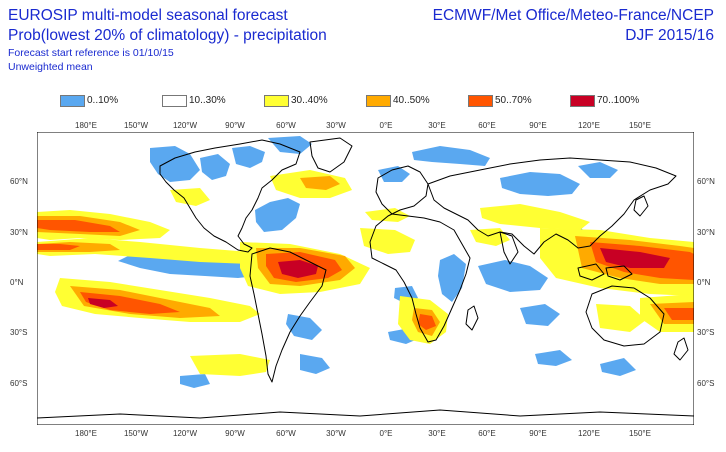 This screenshot has width=726, height=452. Describe the element at coordinates (641, 206) in the screenshot. I see `japan-coast` at that location.